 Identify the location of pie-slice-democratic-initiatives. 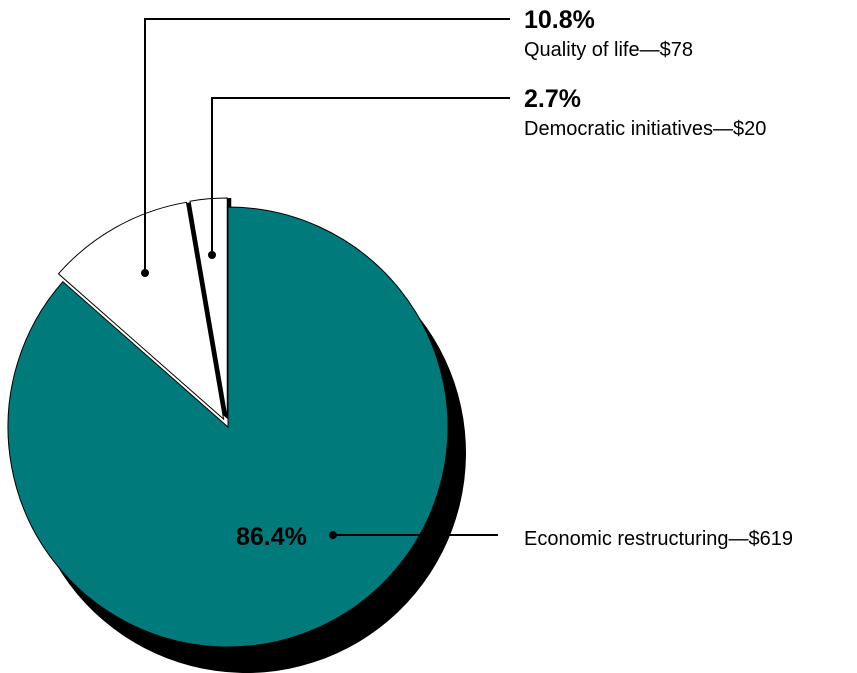
(208, 308).